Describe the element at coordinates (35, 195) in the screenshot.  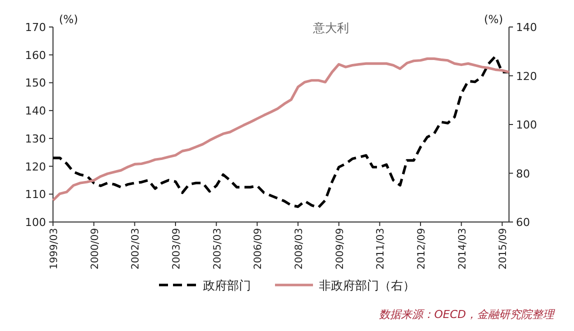
I see `y-tick-label: 110` at that location.